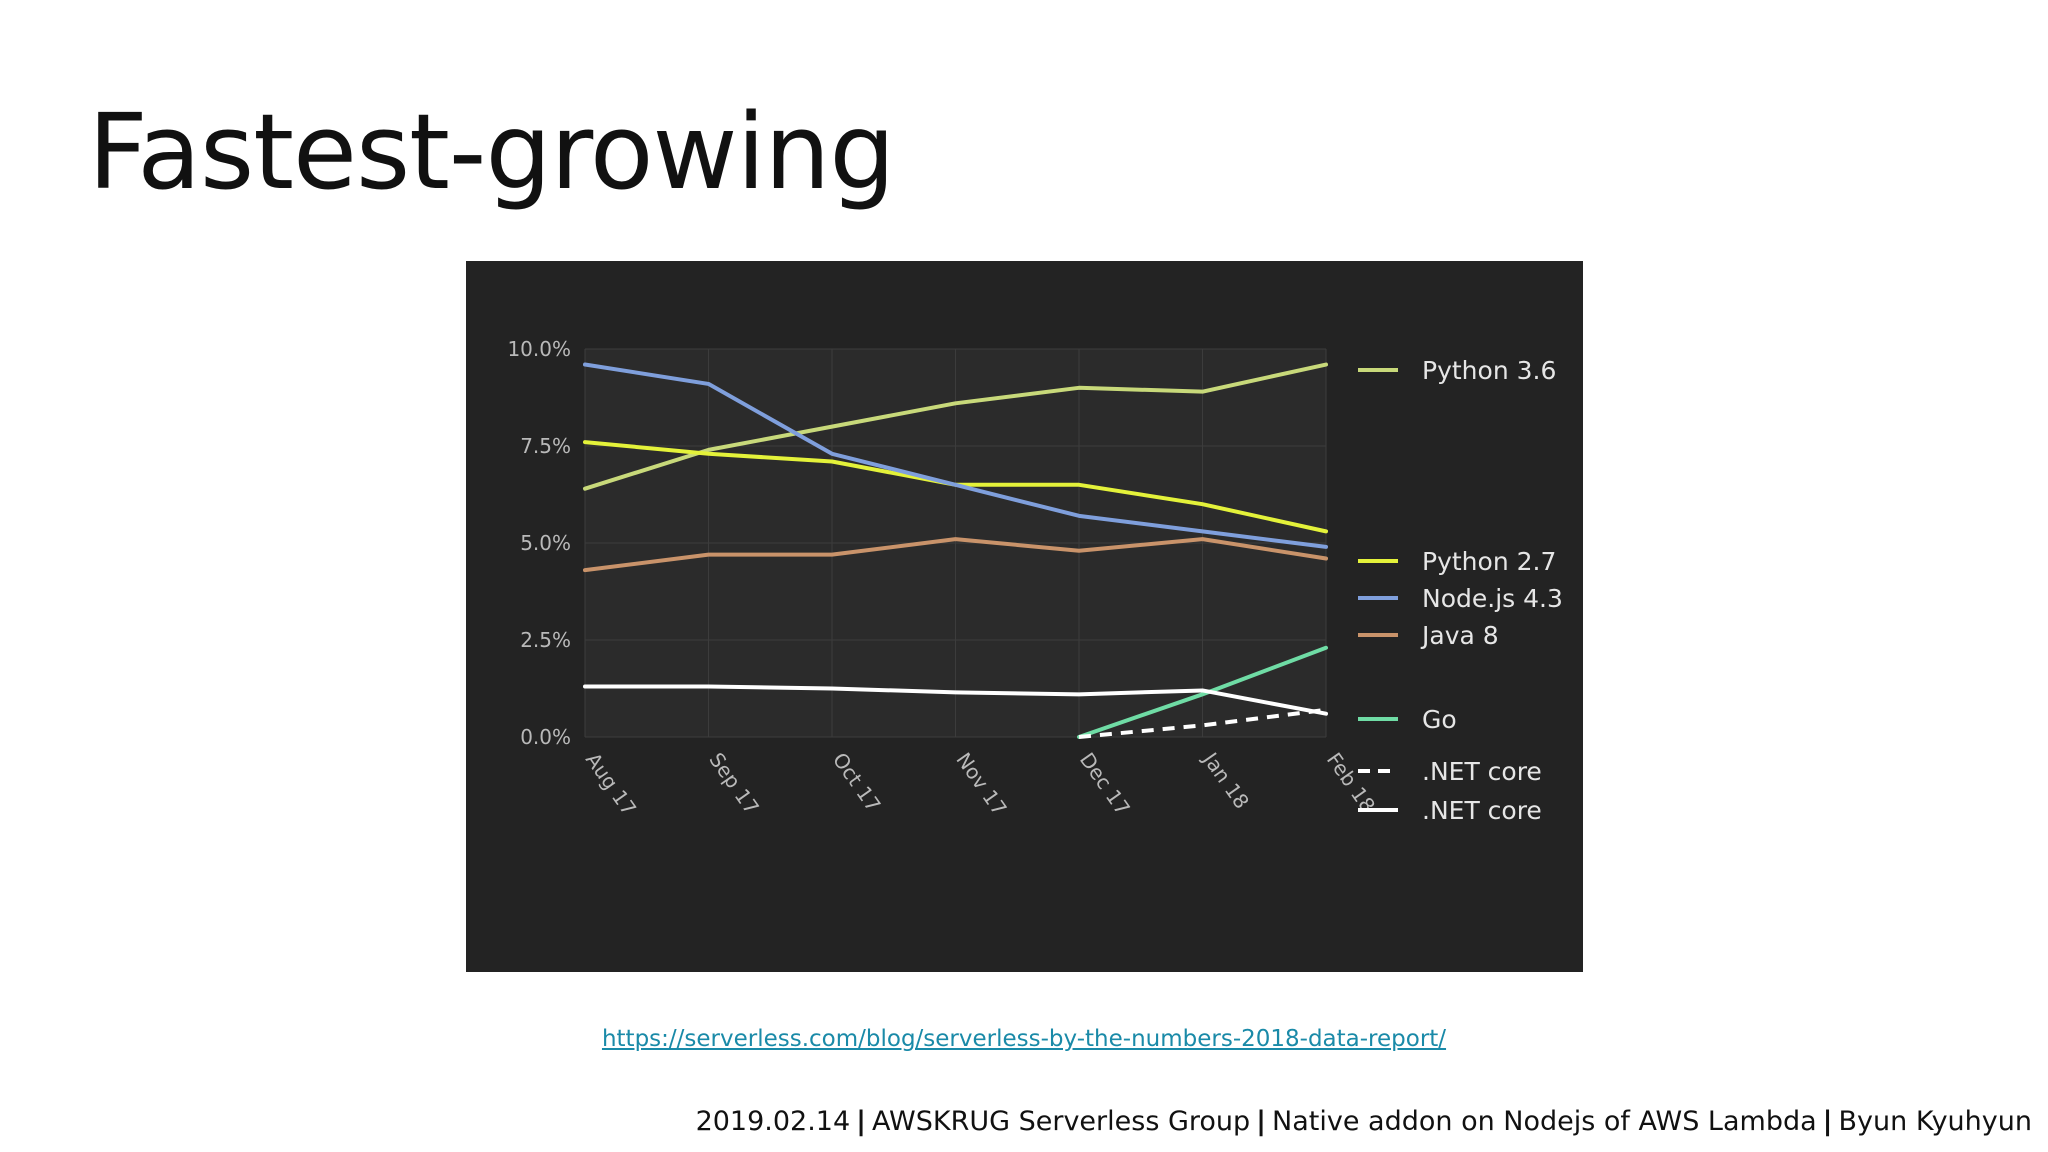 Image resolution: width=2048 pixels, height=1152 pixels. I want to click on footer-author: Byun Kyuhyun, so click(1935, 1121).